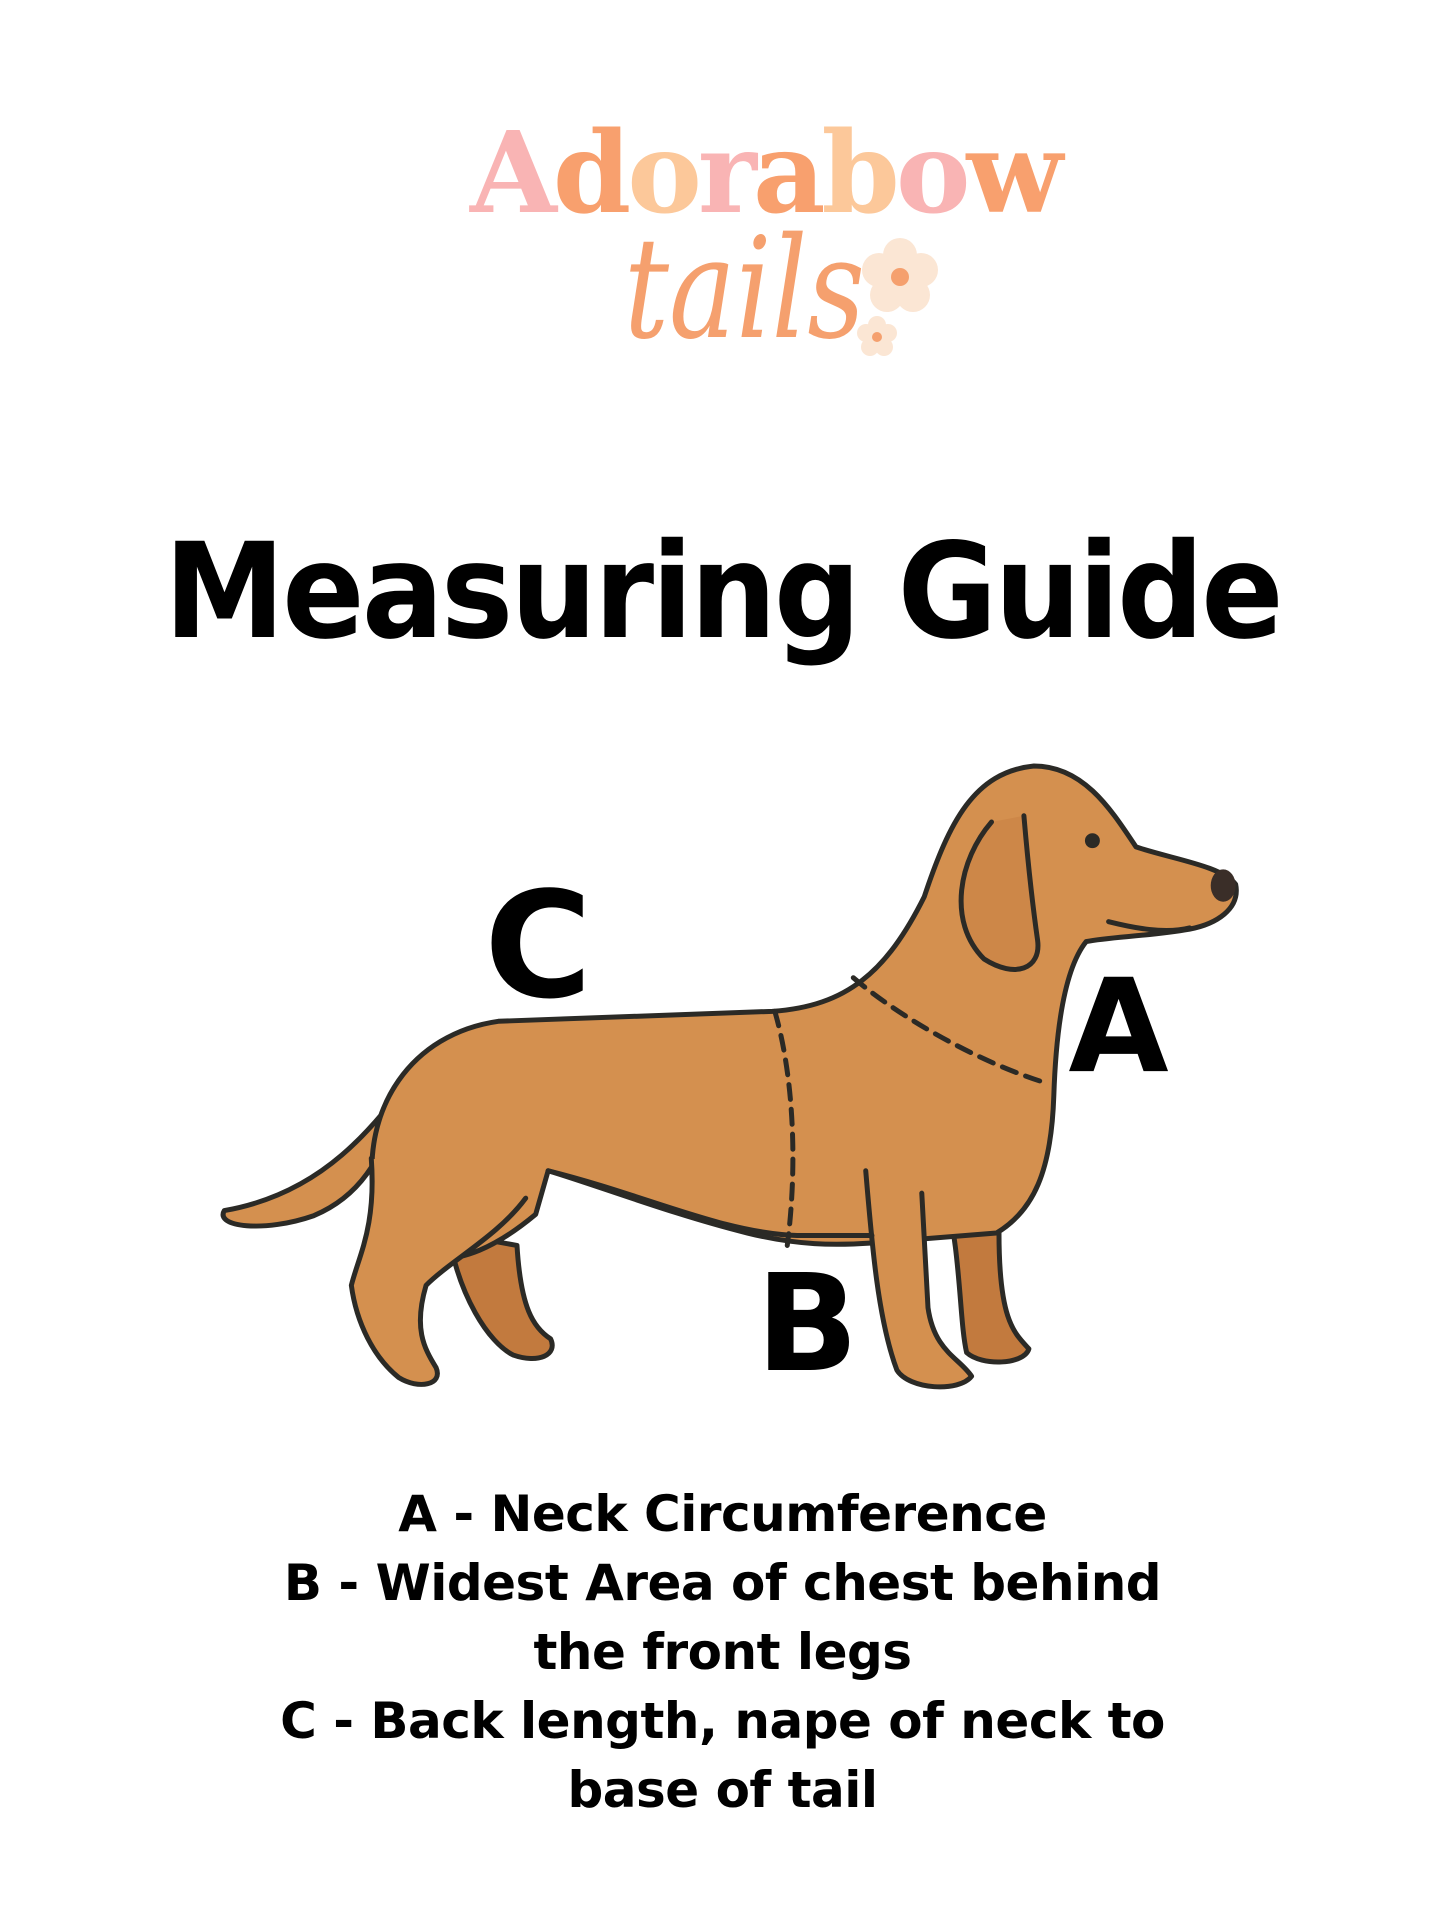 This screenshot has width=1445, height=1928. What do you see at coordinates (538, 945) in the screenshot?
I see `label-c: C` at bounding box center [538, 945].